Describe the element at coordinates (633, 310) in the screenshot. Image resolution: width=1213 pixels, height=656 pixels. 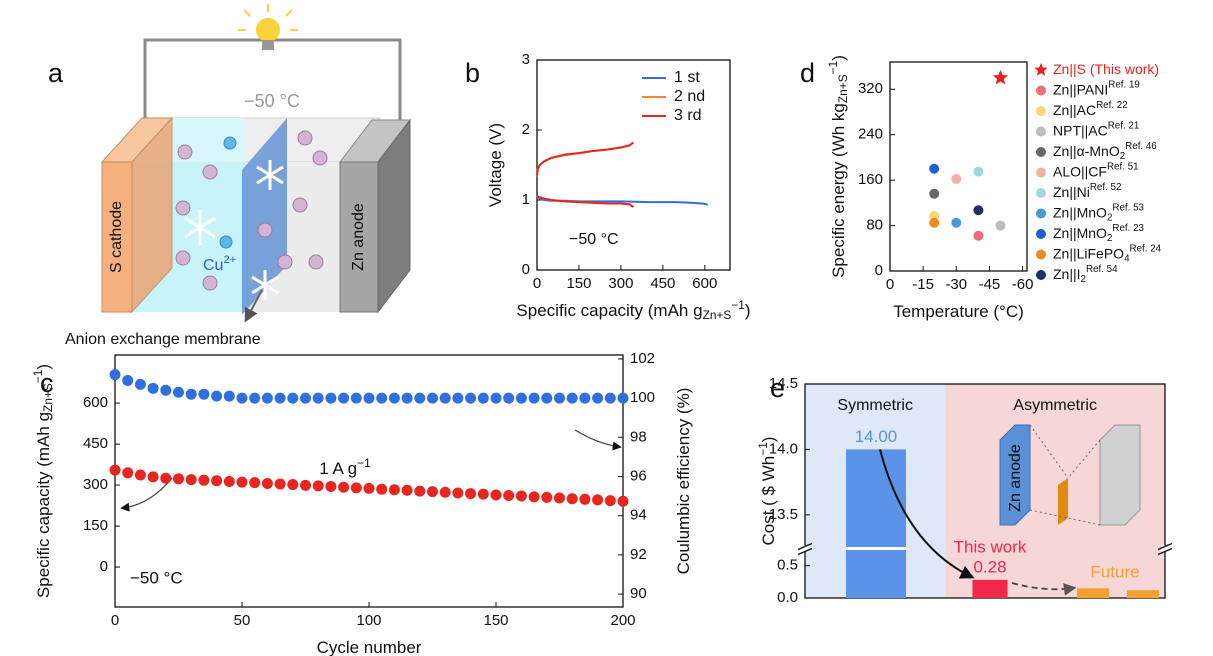
I see `x-axis-label: Specific capacity (mAh gZn+S−1)` at that location.